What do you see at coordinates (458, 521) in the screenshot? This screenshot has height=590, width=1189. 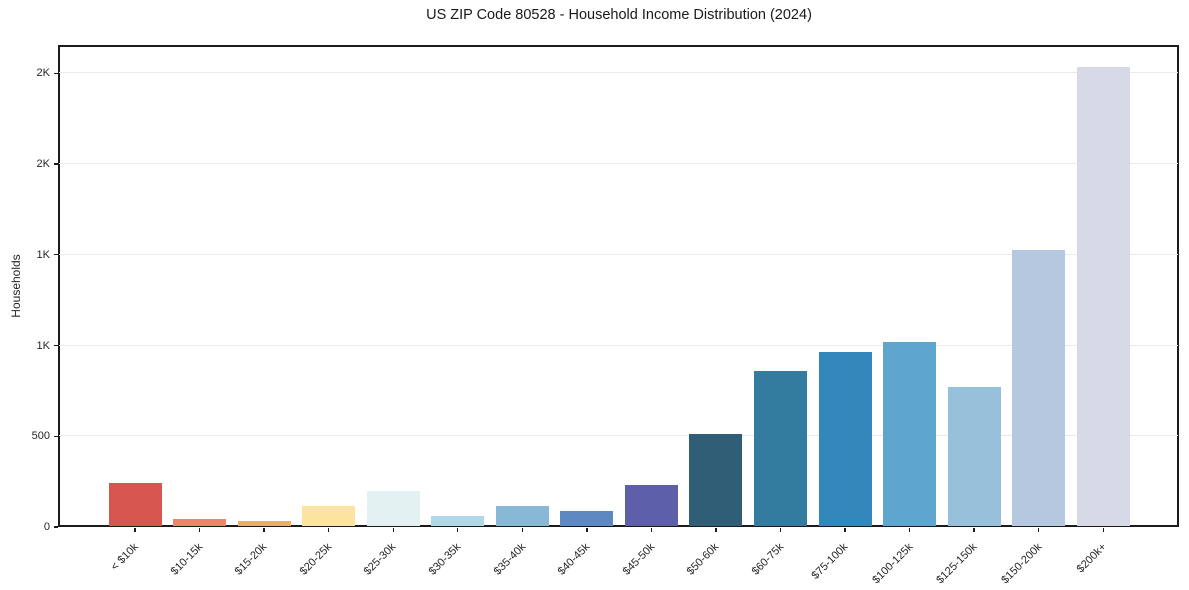 I see `bar-30-35k` at bounding box center [458, 521].